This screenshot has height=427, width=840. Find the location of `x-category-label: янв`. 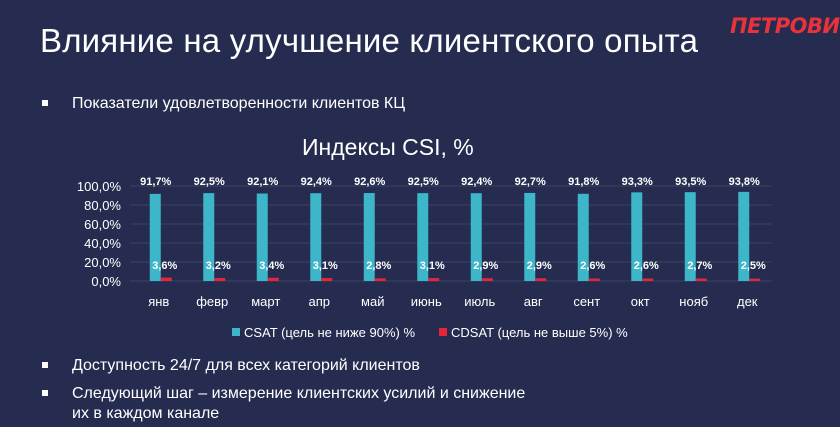

x-category-label: янв is located at coordinates (158, 301).